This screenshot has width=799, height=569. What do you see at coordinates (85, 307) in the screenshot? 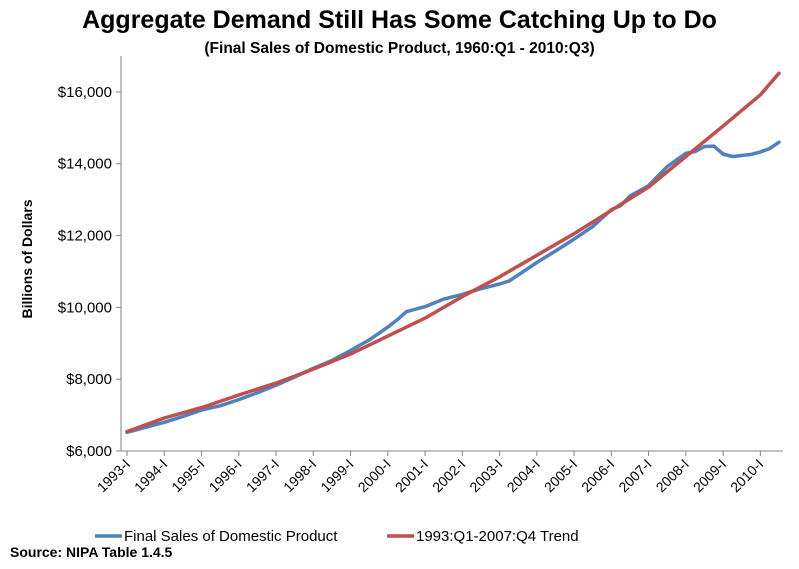
I see `y-tick-label: $10,000` at bounding box center [85, 307].